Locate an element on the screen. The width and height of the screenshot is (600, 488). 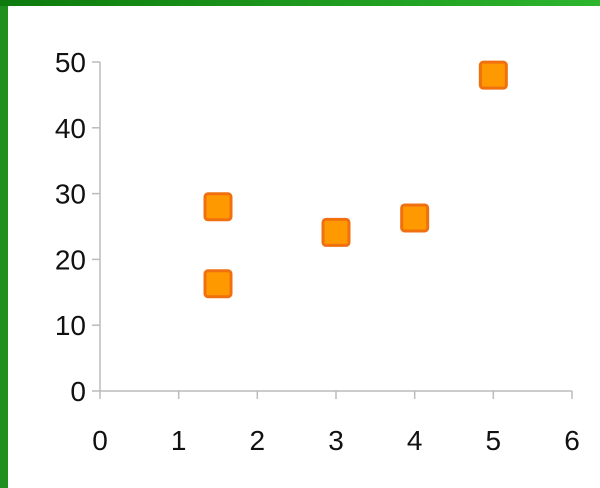
y-tick-label: 30 is located at coordinates (70, 194).